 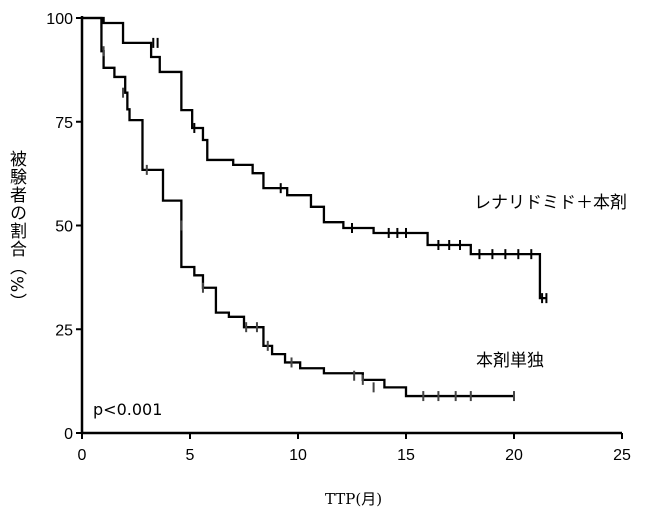 I want to click on x-tick-label: 10, so click(x=298, y=455).